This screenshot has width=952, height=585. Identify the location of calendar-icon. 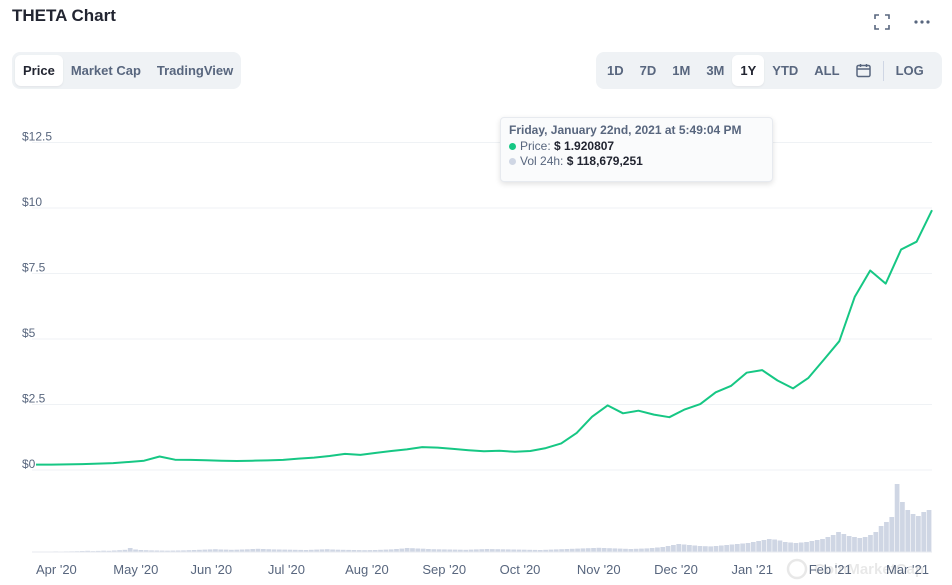
(863, 70).